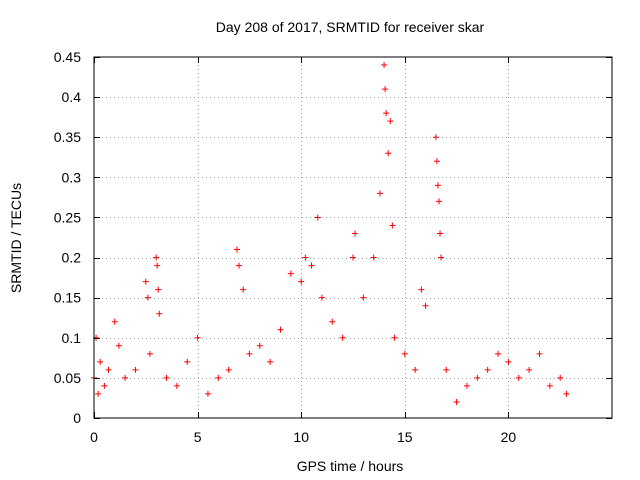  Describe the element at coordinates (72, 97) in the screenshot. I see `y-tick-label: 0.4` at that location.